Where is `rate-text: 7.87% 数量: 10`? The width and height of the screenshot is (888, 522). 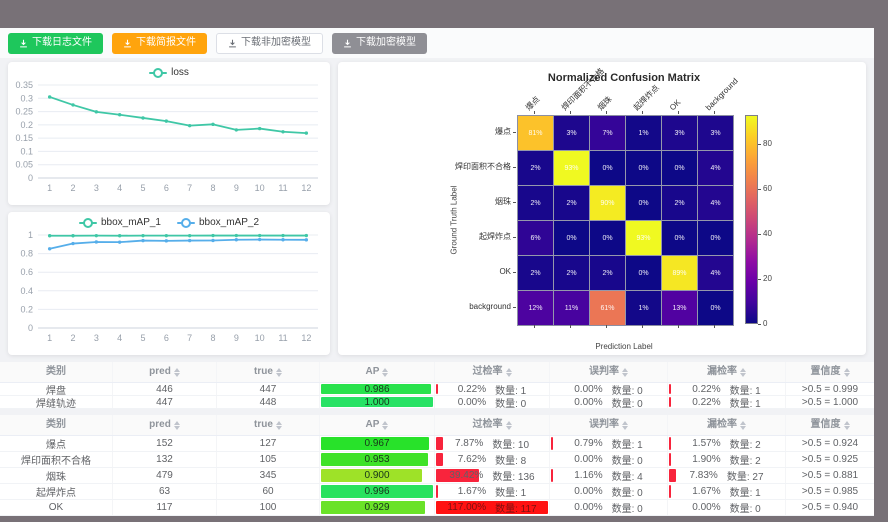
rate-text: 7.87% 数量: 10 is located at coordinates (492, 443).